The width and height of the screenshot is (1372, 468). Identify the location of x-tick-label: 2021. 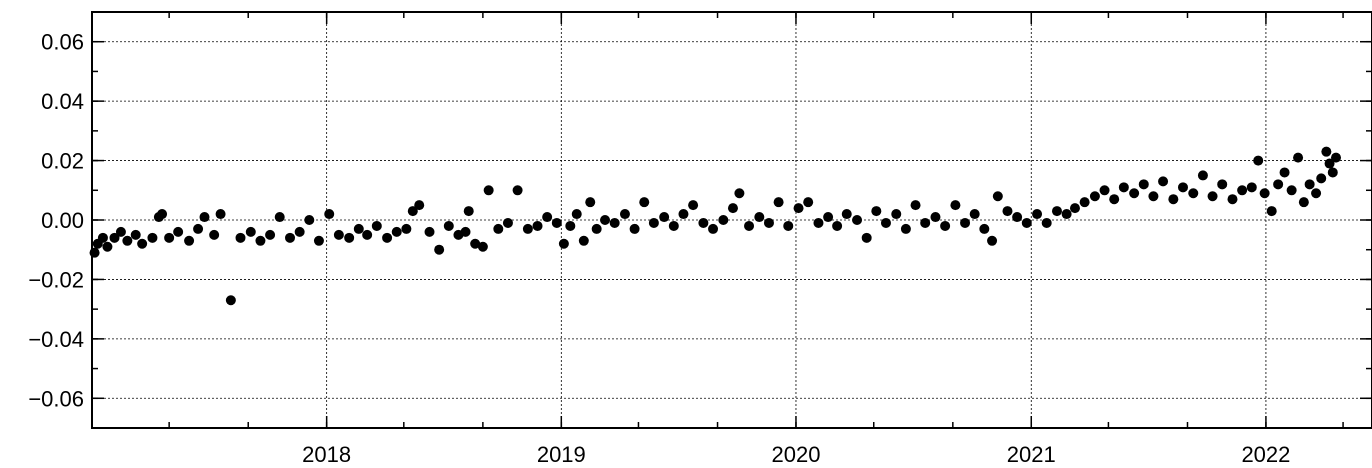
(1031, 454).